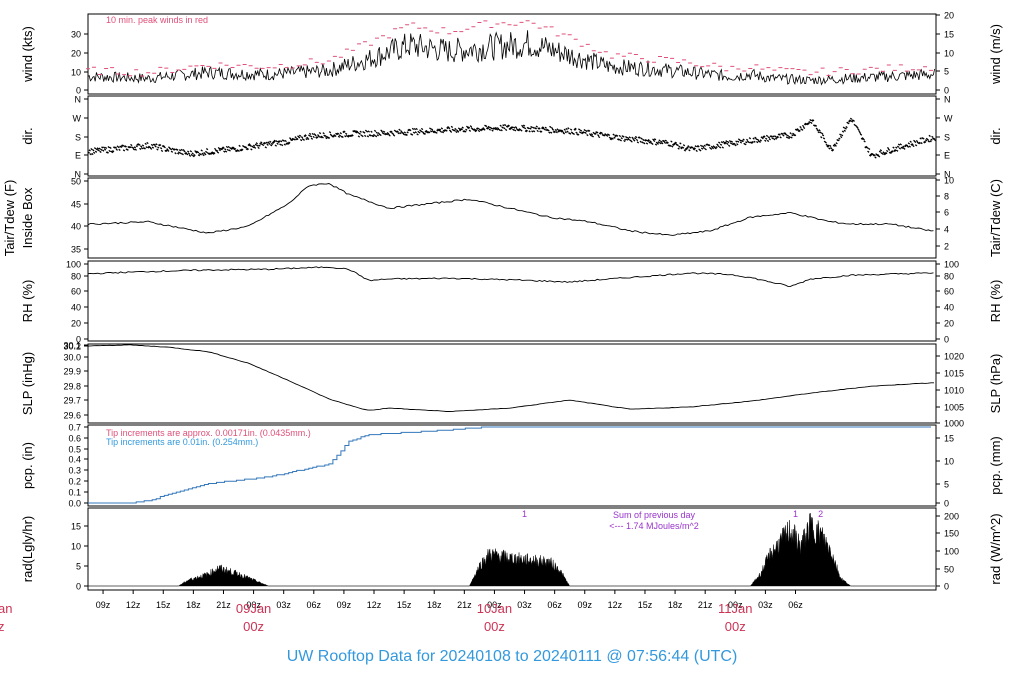  Describe the element at coordinates (78, 587) in the screenshot. I see `tick-label-rad-left: 0` at that location.